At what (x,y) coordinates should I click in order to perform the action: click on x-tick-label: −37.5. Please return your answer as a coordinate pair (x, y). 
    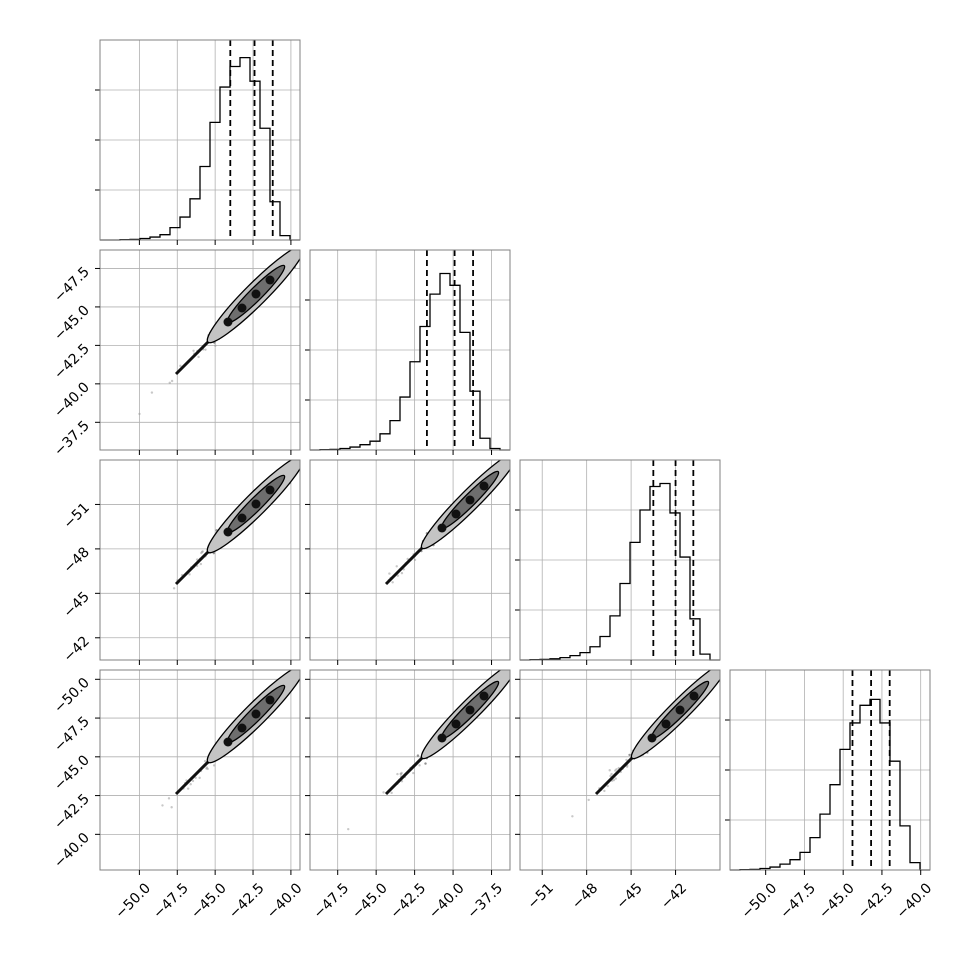
    Looking at the image, I should click on (485, 901).